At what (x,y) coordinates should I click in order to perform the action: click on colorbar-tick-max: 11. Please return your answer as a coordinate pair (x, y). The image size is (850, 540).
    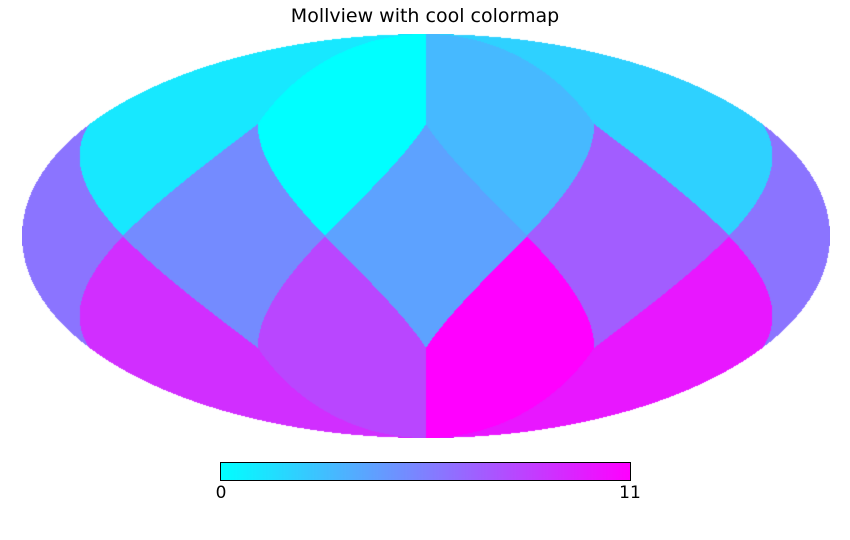
    Looking at the image, I should click on (630, 493).